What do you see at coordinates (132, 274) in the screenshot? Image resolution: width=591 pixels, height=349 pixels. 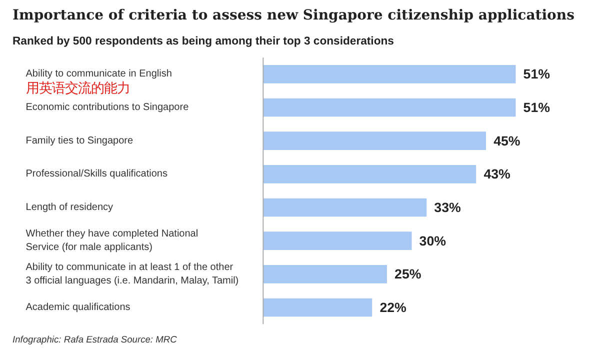 I see `y-tick-label: Ability to communicate in at least 1 of the other 3 official languages (i.e. Mandarin, Malay, Tamil)` at bounding box center [132, 274].